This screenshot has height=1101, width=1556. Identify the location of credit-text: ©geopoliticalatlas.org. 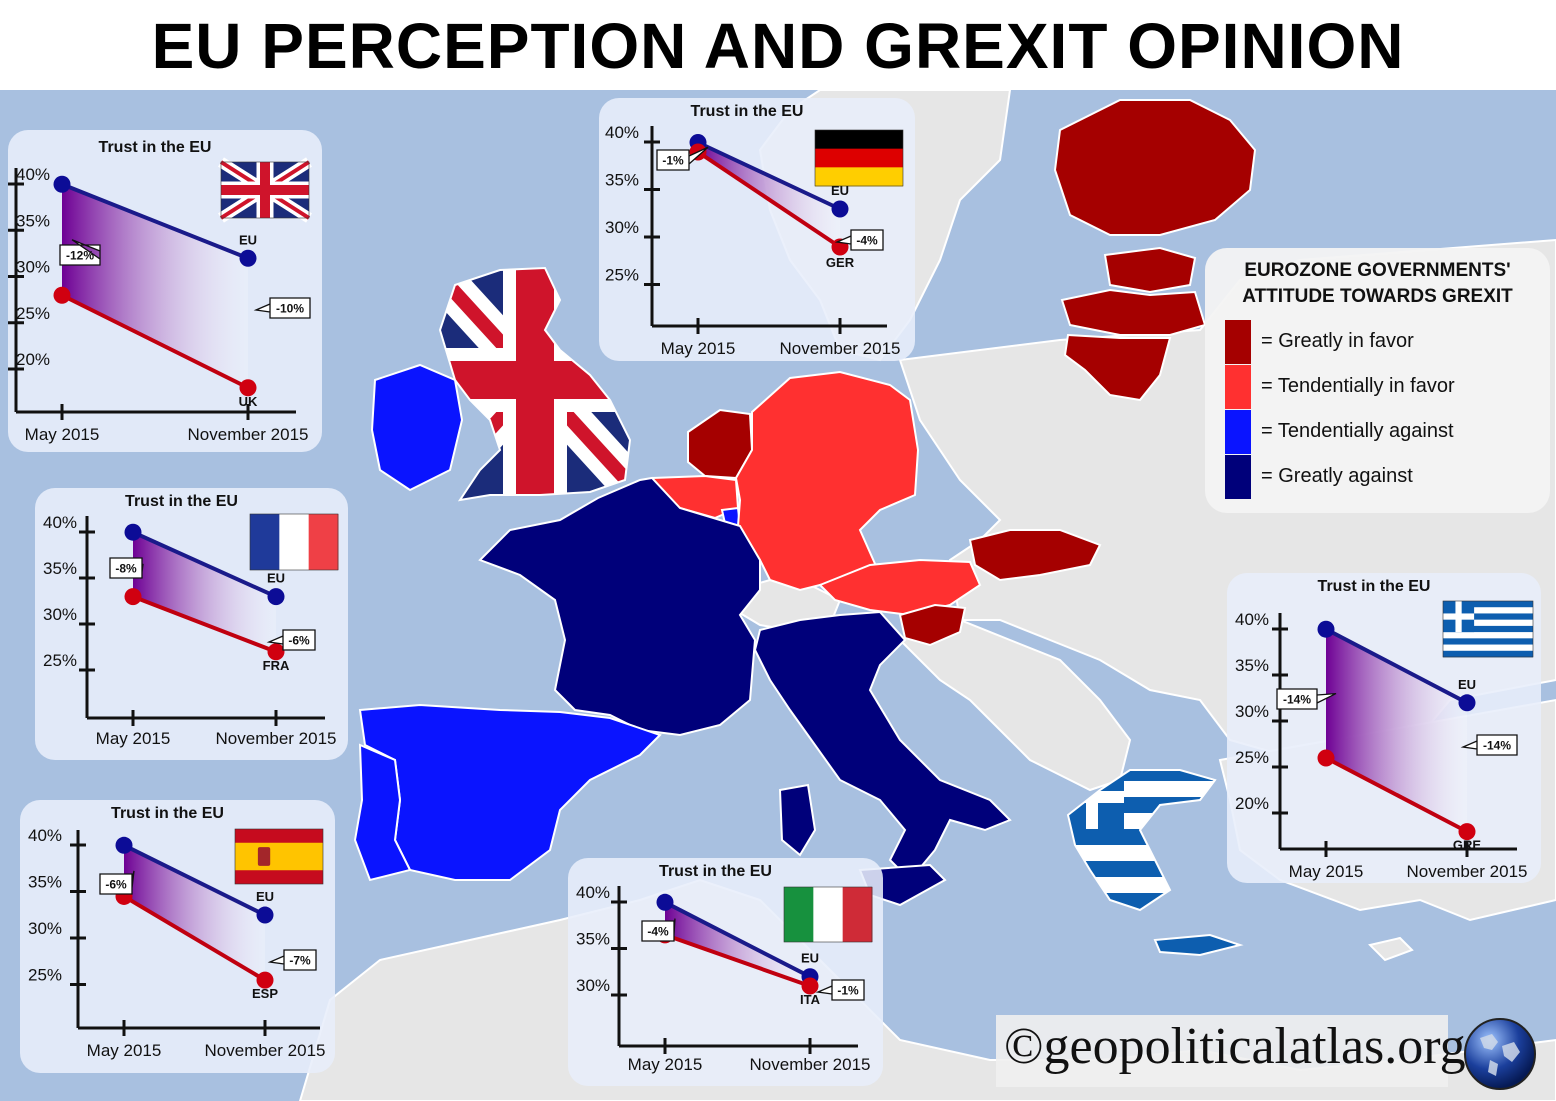
(1235, 1046).